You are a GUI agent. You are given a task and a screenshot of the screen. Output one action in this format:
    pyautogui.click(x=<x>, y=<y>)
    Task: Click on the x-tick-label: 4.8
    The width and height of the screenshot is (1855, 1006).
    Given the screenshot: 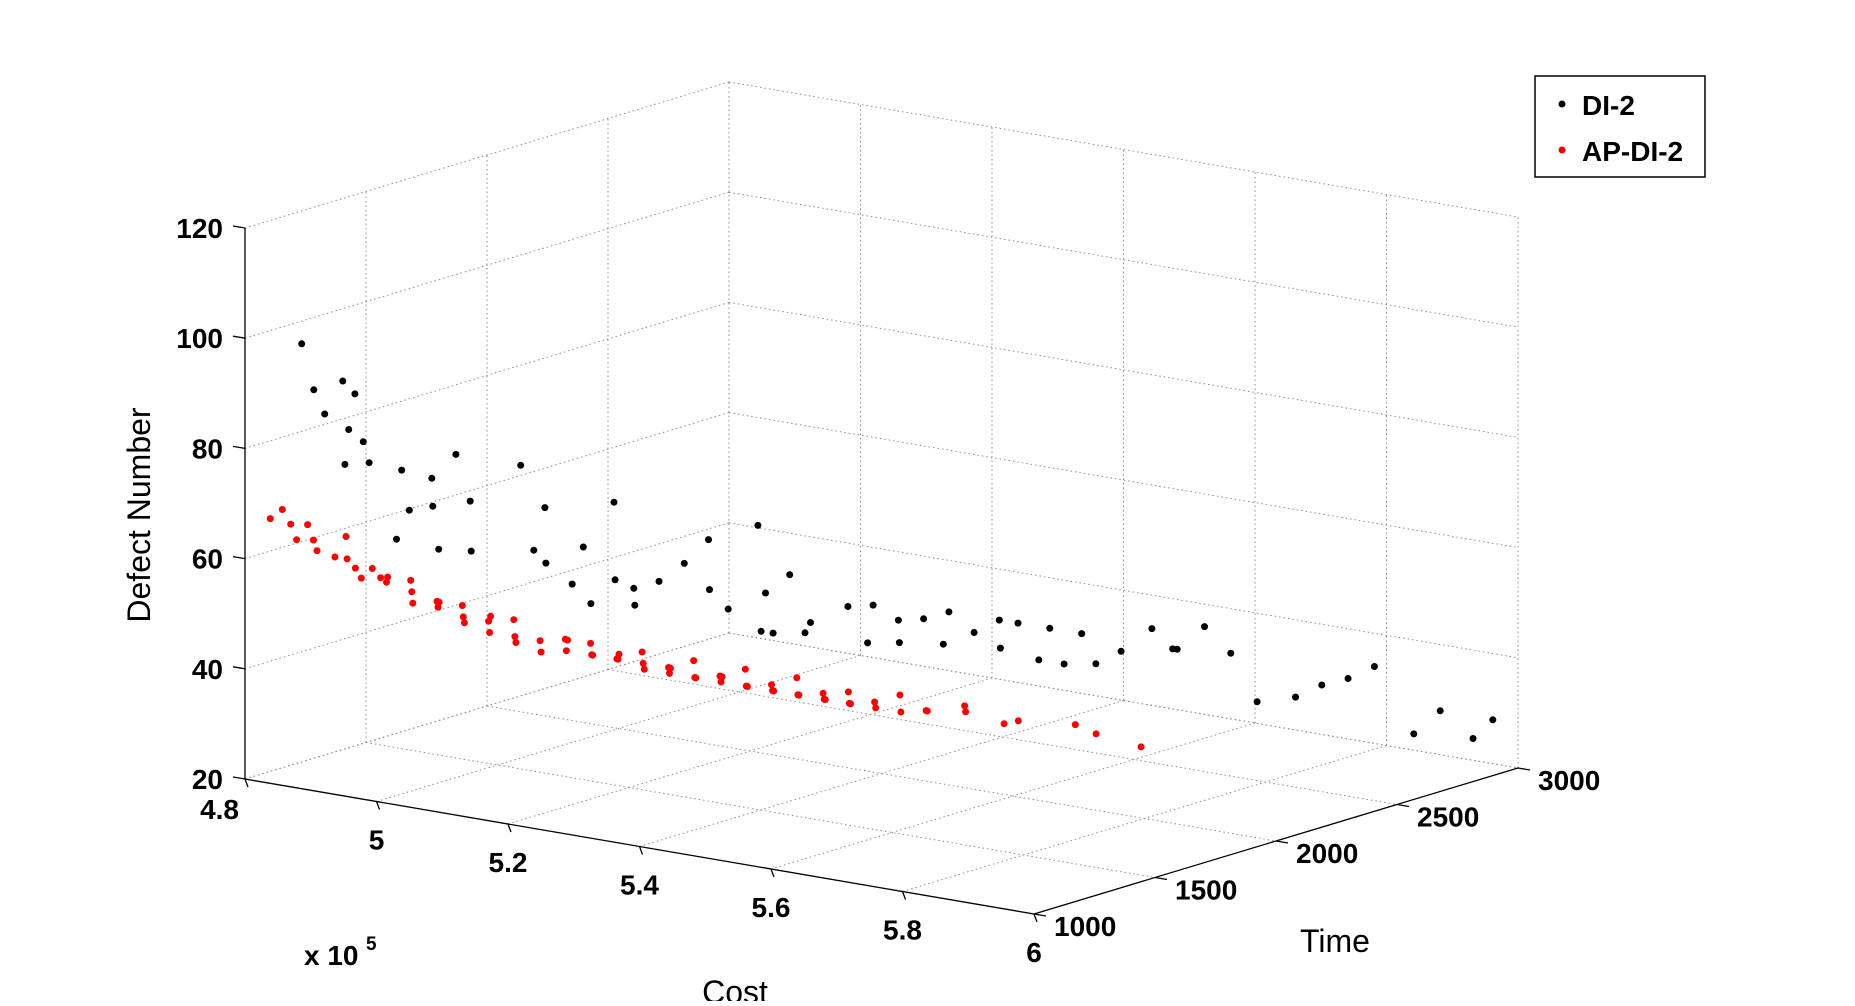 What is the action you would take?
    pyautogui.click(x=219, y=809)
    